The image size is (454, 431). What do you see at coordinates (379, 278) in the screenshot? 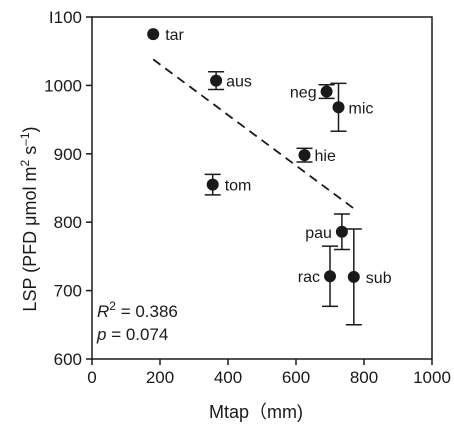
I see `point-label: sub` at bounding box center [379, 278].